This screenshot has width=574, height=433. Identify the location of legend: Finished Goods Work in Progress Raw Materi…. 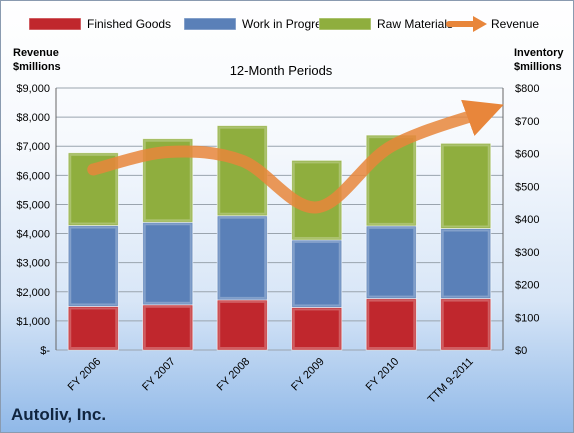
(283, 24).